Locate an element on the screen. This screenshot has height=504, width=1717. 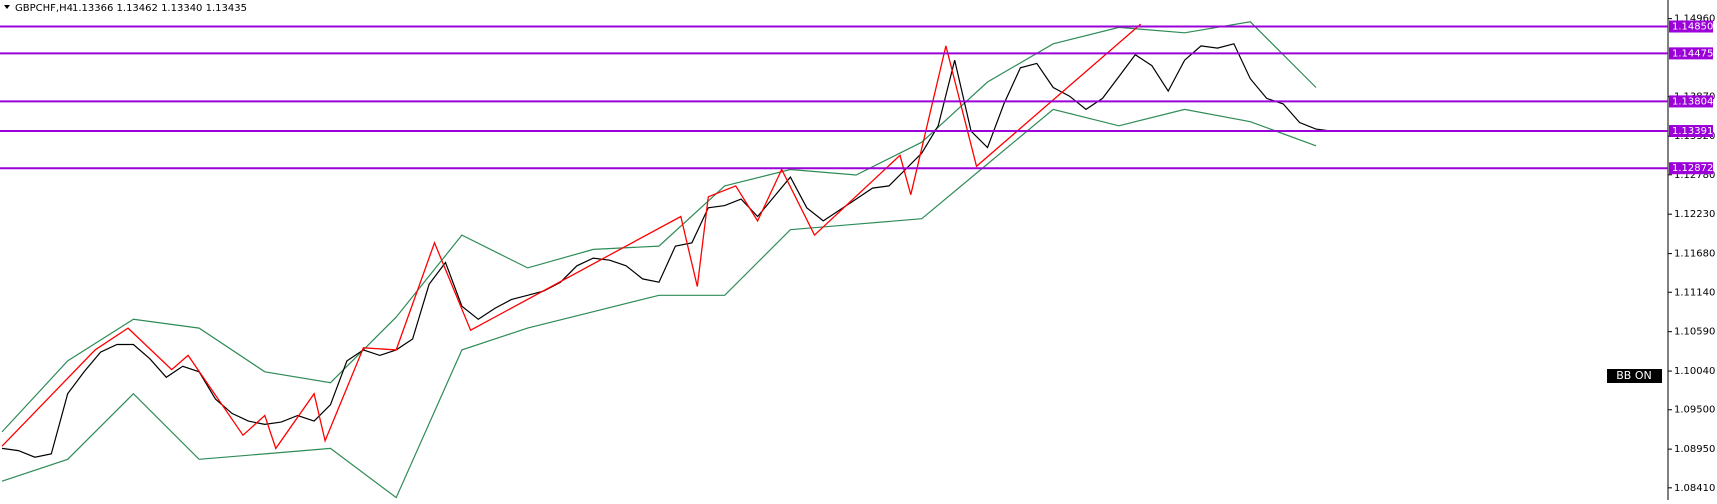
y-tick-label: 1.11680 is located at coordinates (1694, 254).